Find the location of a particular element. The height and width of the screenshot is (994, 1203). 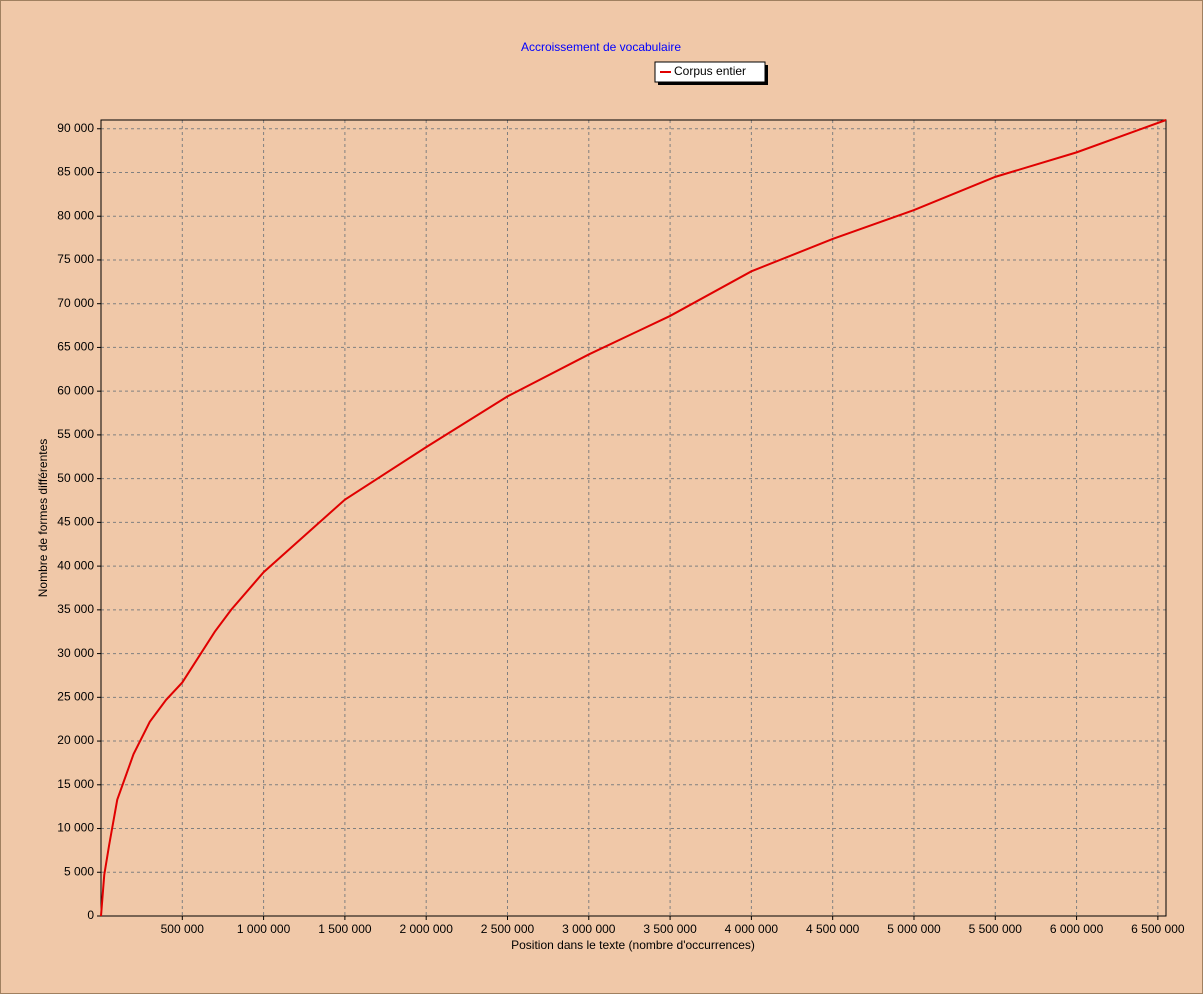

y-tick-label: 65 000 is located at coordinates (75, 347).